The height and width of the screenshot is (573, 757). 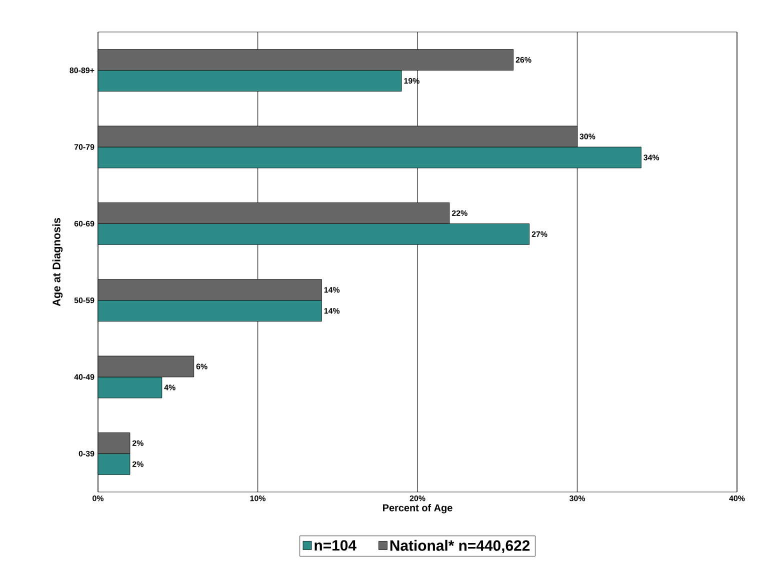 I want to click on y-axis-title: Age at Diagnosis, so click(x=57, y=262).